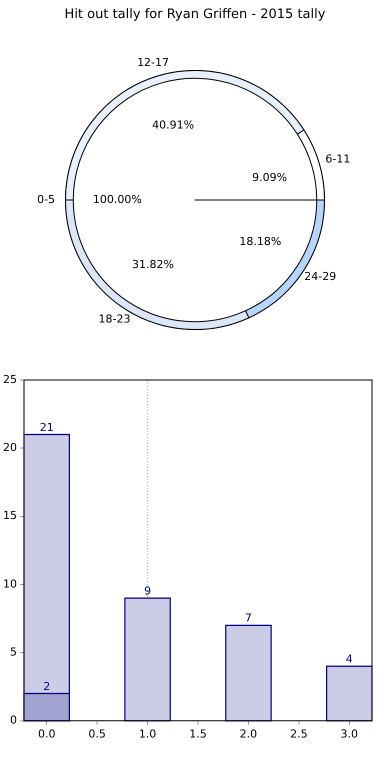 The image size is (390, 780). I want to click on chart-title: Hit out tally for Ryan Griffen - 2015 tally, so click(195, 14).